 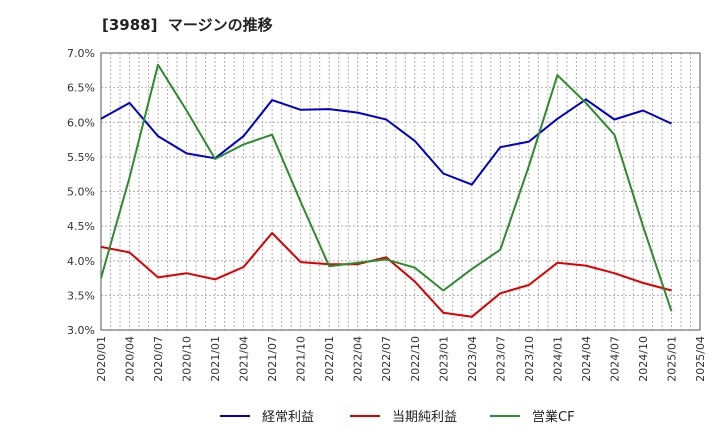 I want to click on x-tick-label: 2020/01, so click(x=101, y=359).